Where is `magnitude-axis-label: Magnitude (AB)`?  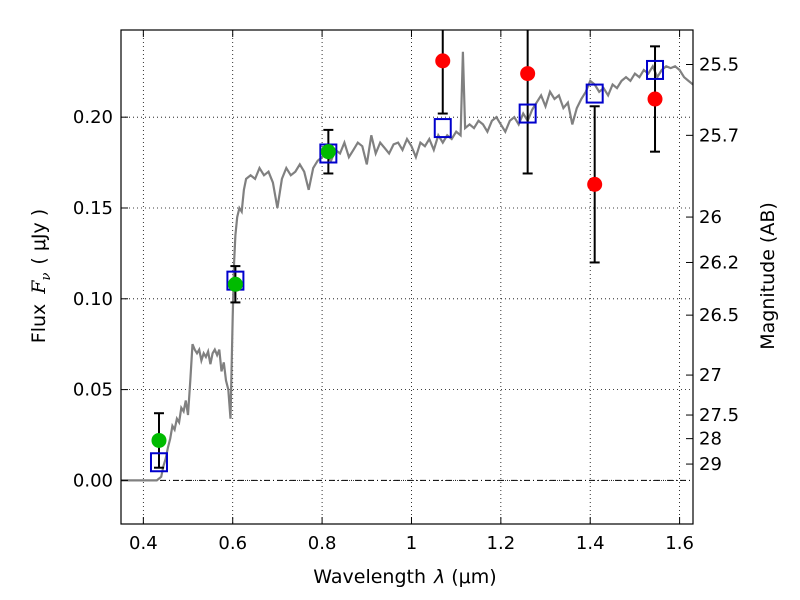
magnitude-axis-label: Magnitude (AB) is located at coordinates (768, 276).